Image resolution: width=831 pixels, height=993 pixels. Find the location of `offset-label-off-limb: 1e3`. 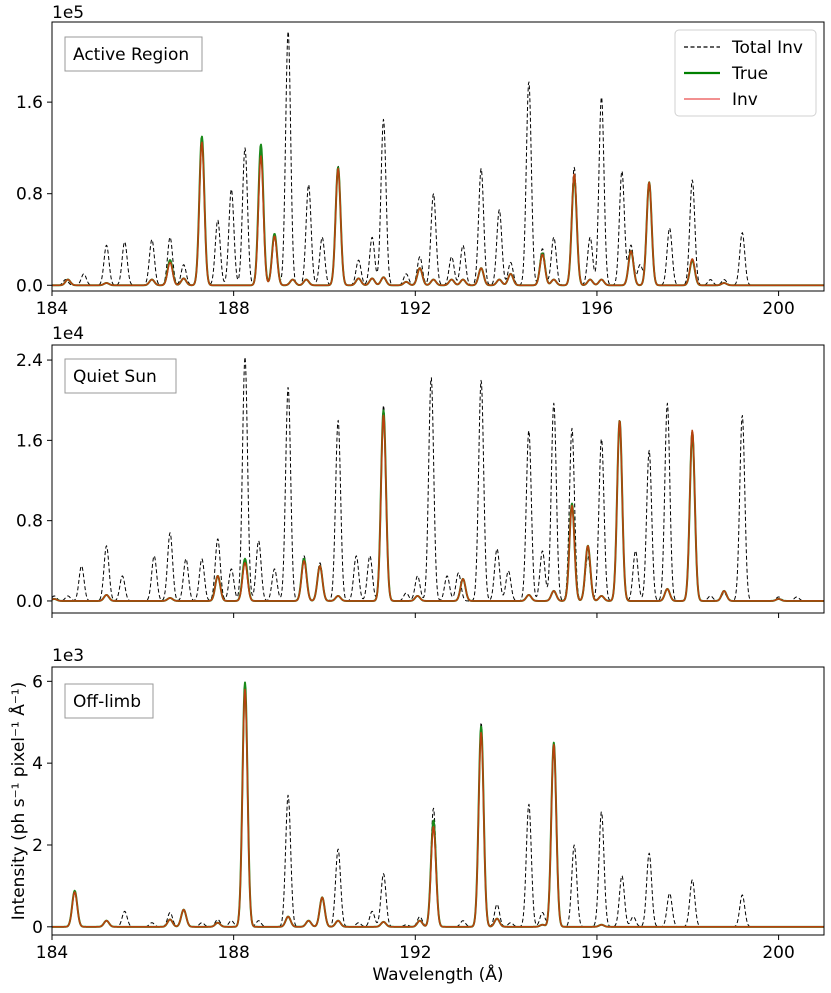

offset-label-off-limb: 1e3 is located at coordinates (68, 656).